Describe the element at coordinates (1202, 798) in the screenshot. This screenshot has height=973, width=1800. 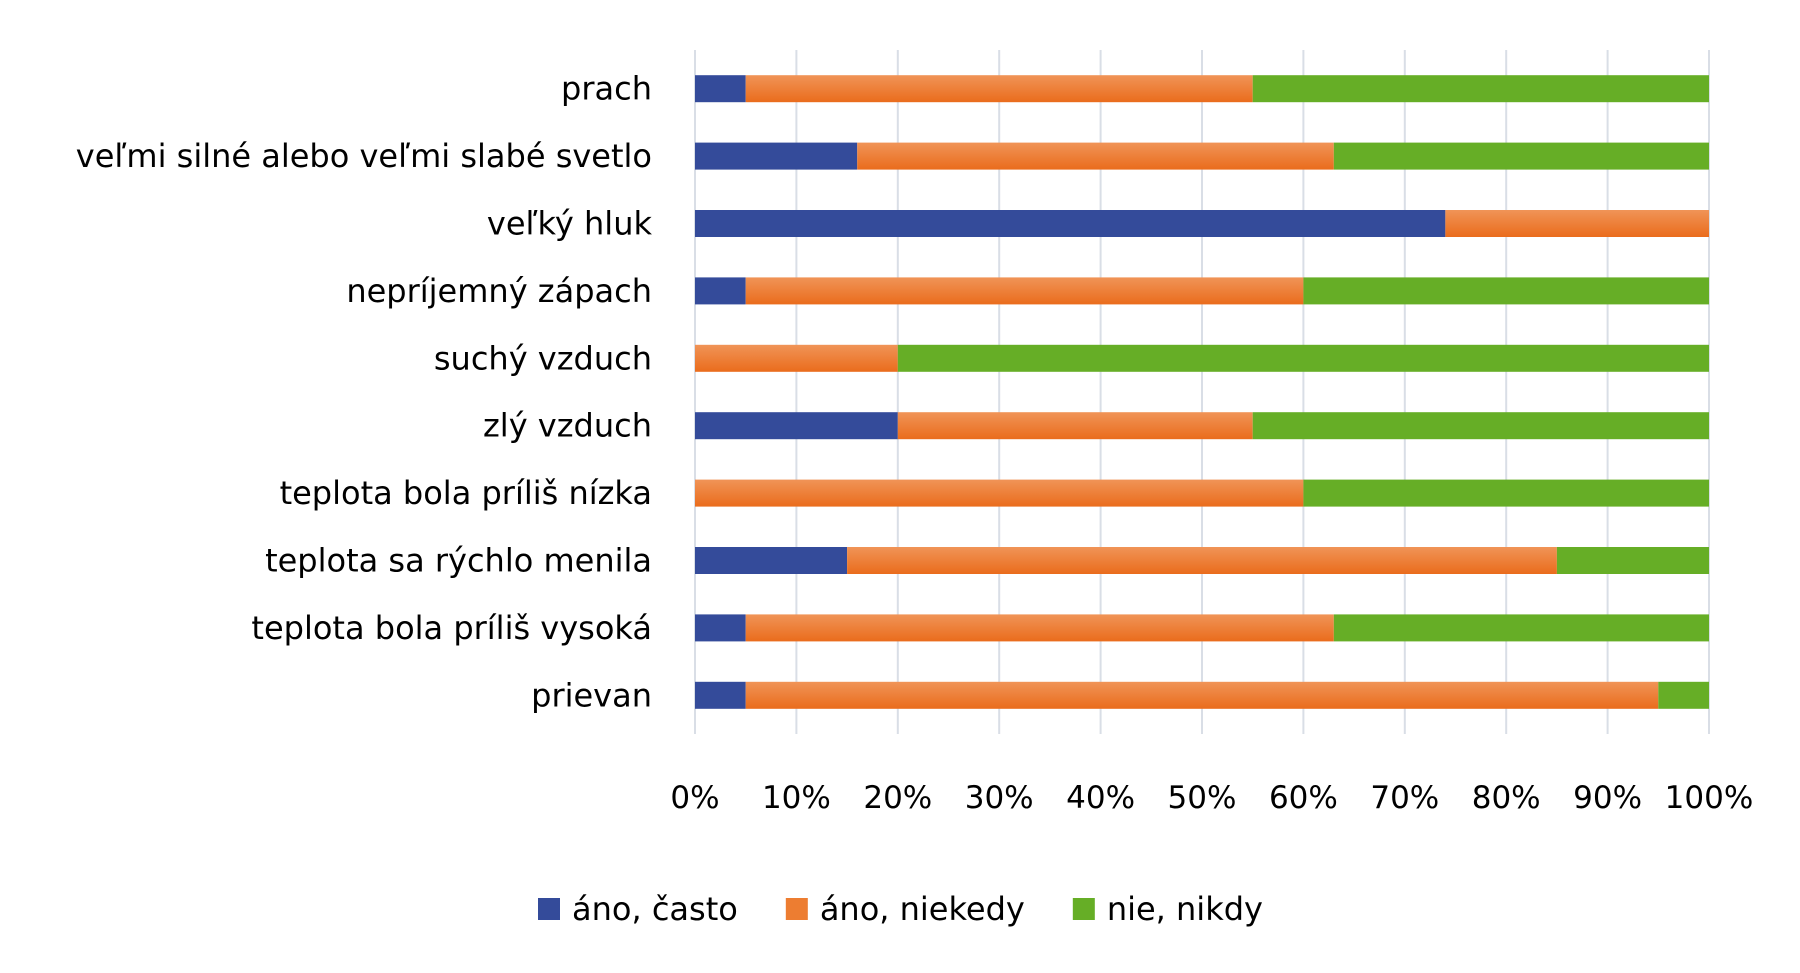
I see `x-tick-label: 50%` at that location.